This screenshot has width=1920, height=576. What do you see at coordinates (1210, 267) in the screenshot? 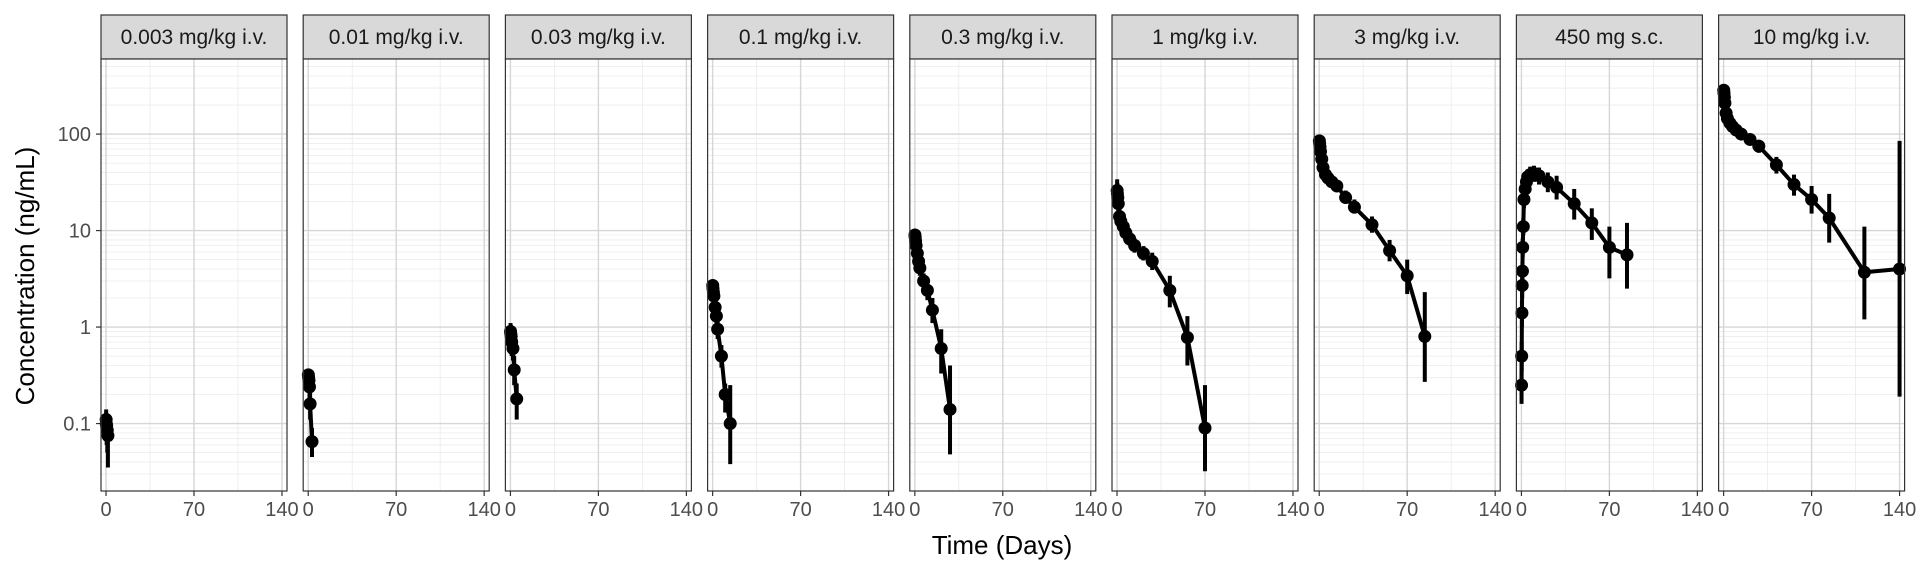
I see `facet-panel: 1 mg/kg i.v. 0 70 140` at bounding box center [1210, 267].